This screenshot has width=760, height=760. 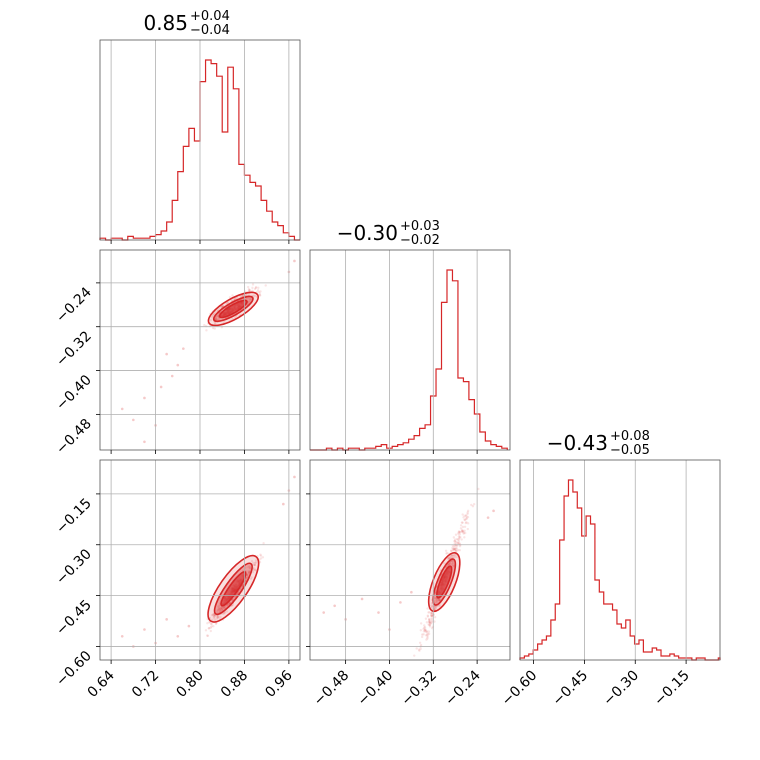 What do you see at coordinates (367, 233) in the screenshot?
I see `panel-title-2: −0.30` at bounding box center [367, 233].